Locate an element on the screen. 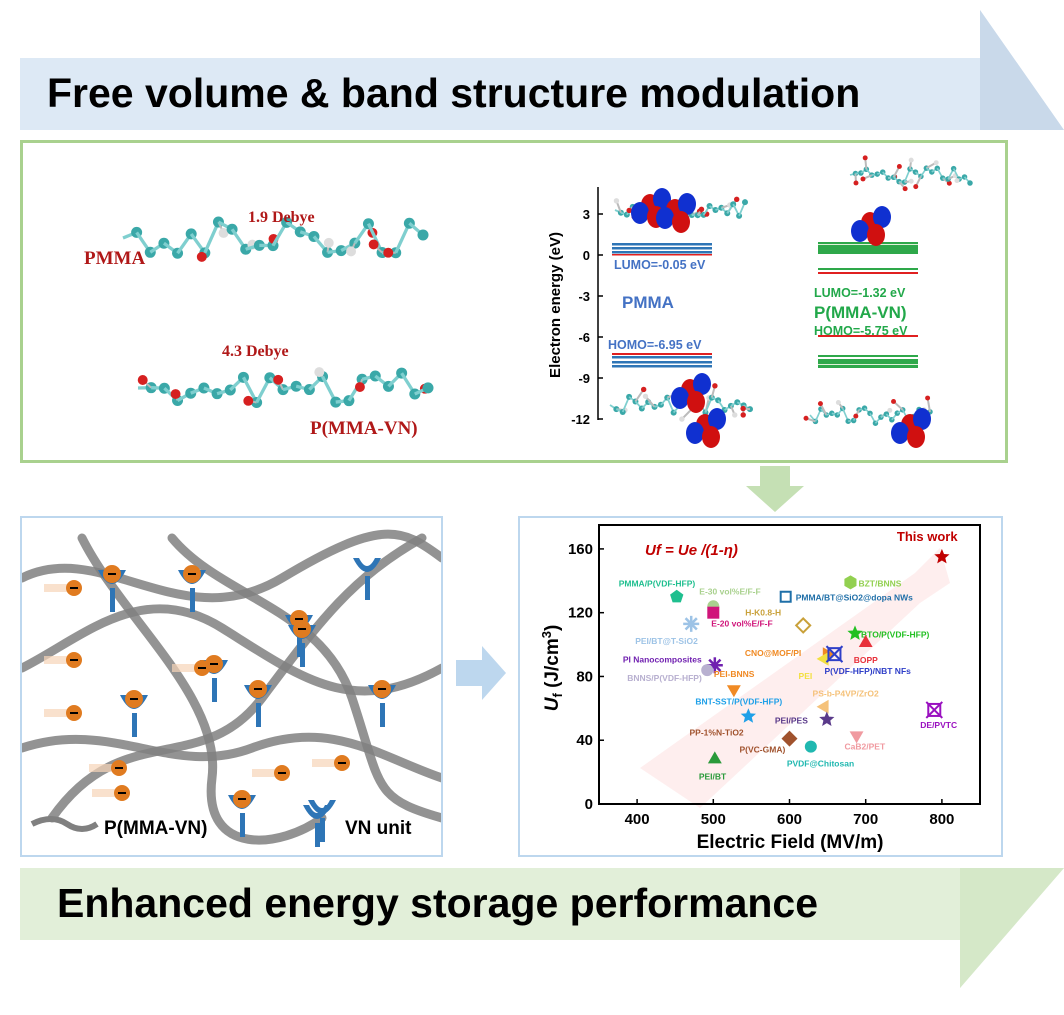 The image size is (1064, 1015). point-label: PEI is located at coordinates (806, 676).